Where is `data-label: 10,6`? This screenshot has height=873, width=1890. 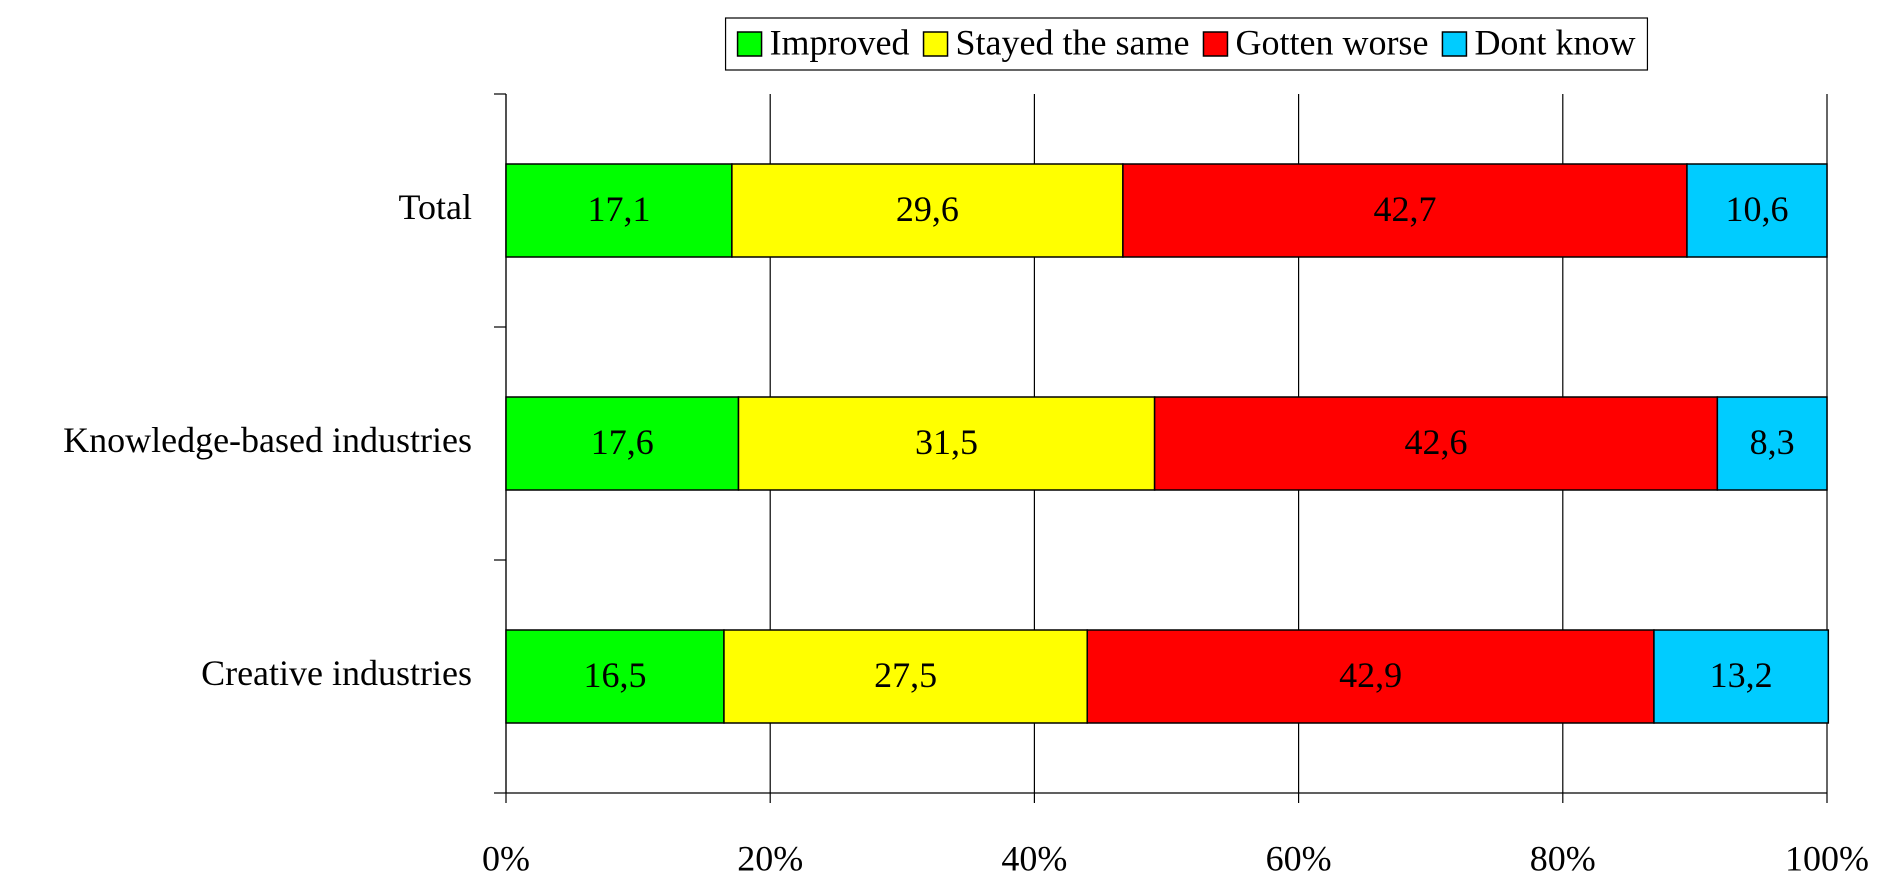
data-label: 10,6 is located at coordinates (1756, 209).